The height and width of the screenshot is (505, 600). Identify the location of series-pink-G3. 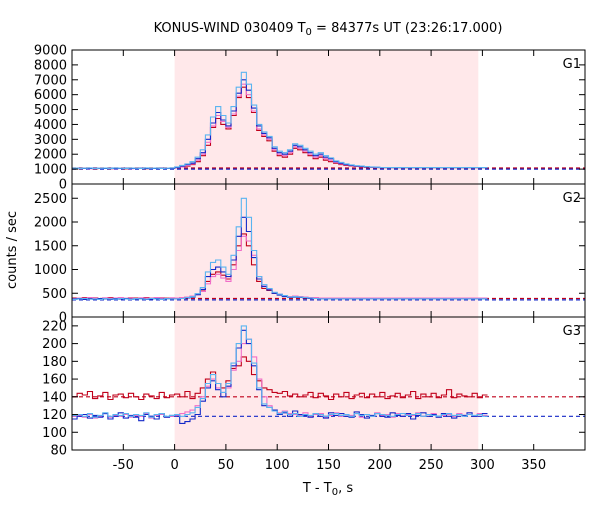
(280, 378).